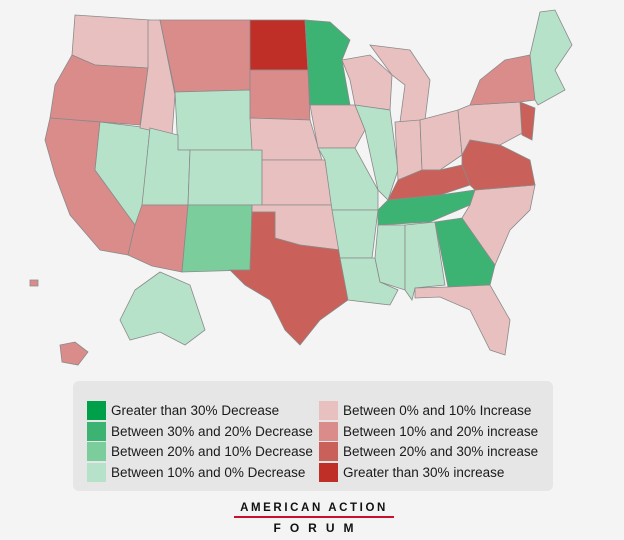  I want to click on legend-label: Between 30% and 20% Decrease, so click(212, 431).